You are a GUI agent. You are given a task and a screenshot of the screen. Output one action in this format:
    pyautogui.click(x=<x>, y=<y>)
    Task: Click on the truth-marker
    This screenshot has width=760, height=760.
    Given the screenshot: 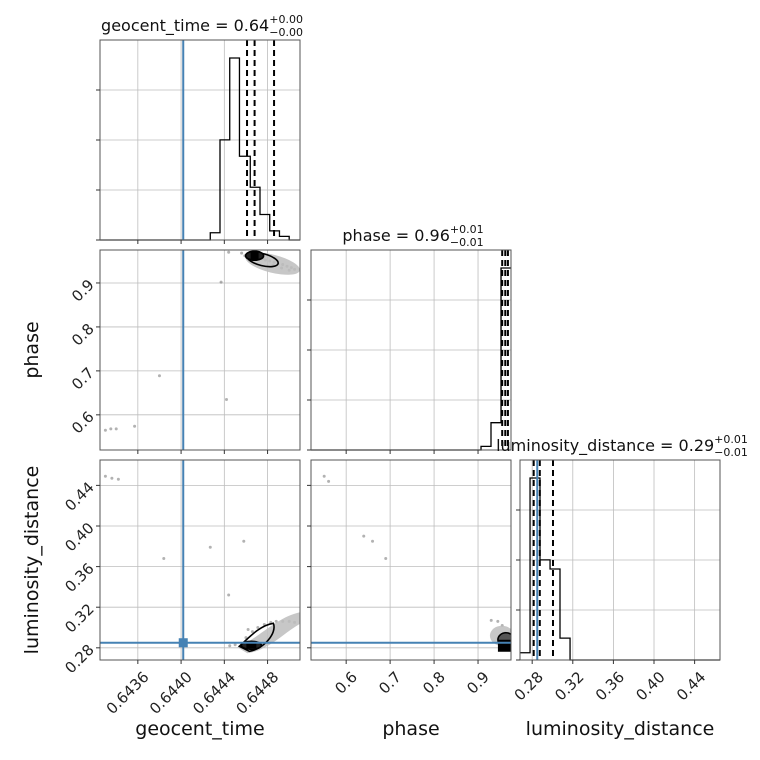 What is the action you would take?
    pyautogui.click(x=183, y=643)
    